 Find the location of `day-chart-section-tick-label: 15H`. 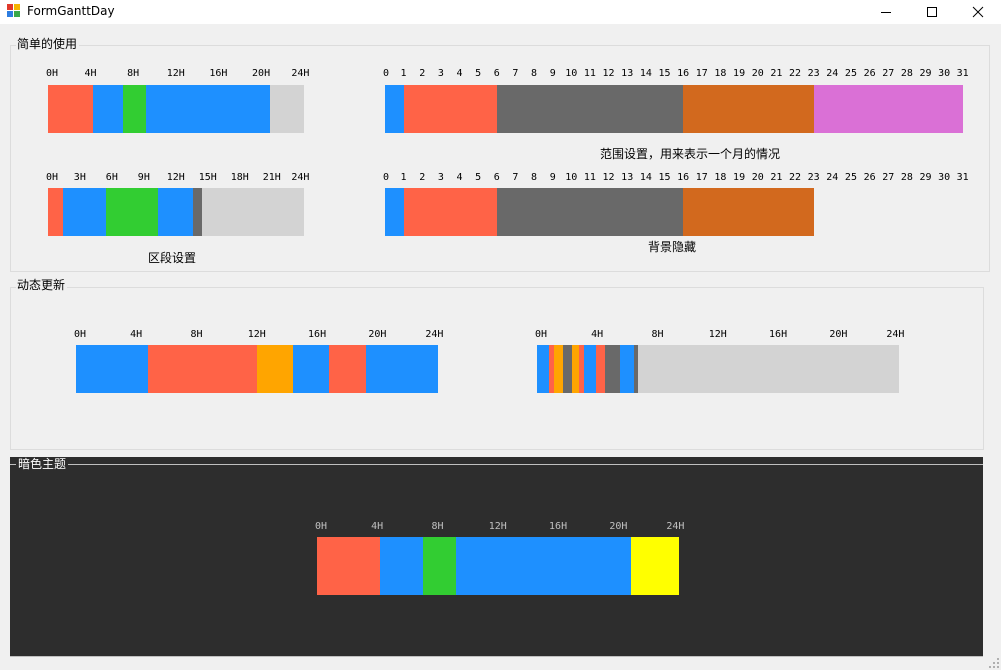

day-chart-section-tick-label: 15H is located at coordinates (207, 177).